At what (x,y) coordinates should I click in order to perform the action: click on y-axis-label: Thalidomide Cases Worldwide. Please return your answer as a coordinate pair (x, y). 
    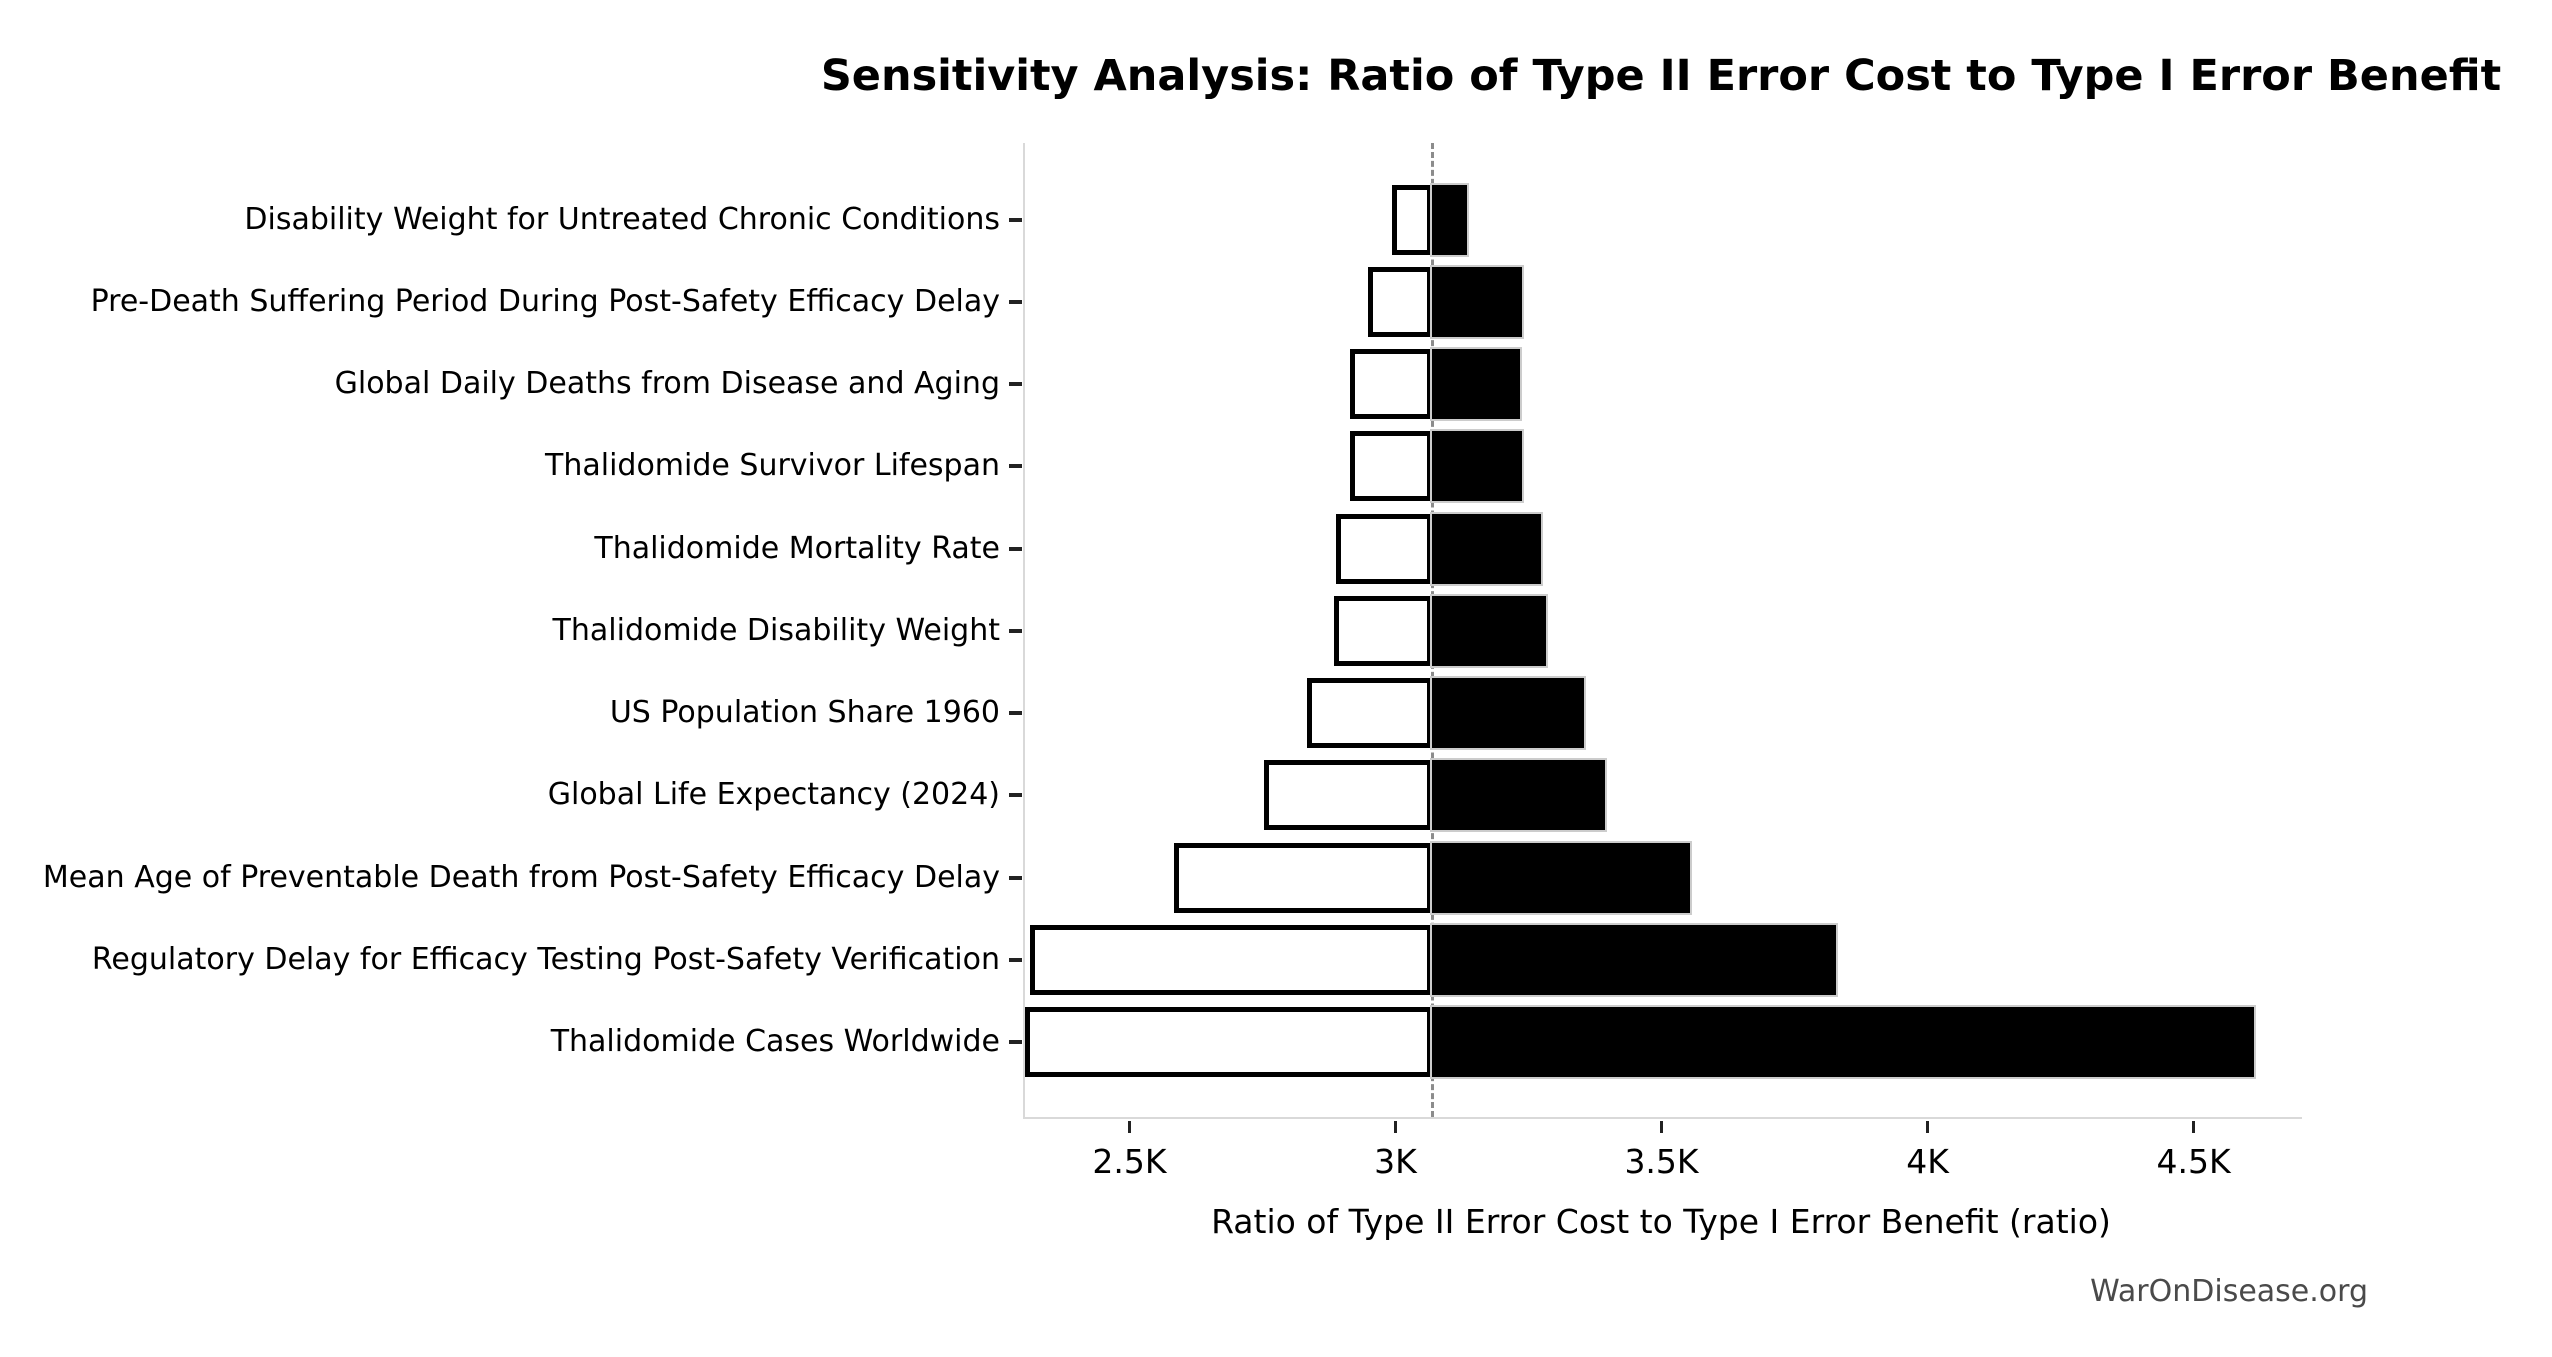
    Looking at the image, I should click on (775, 1041).